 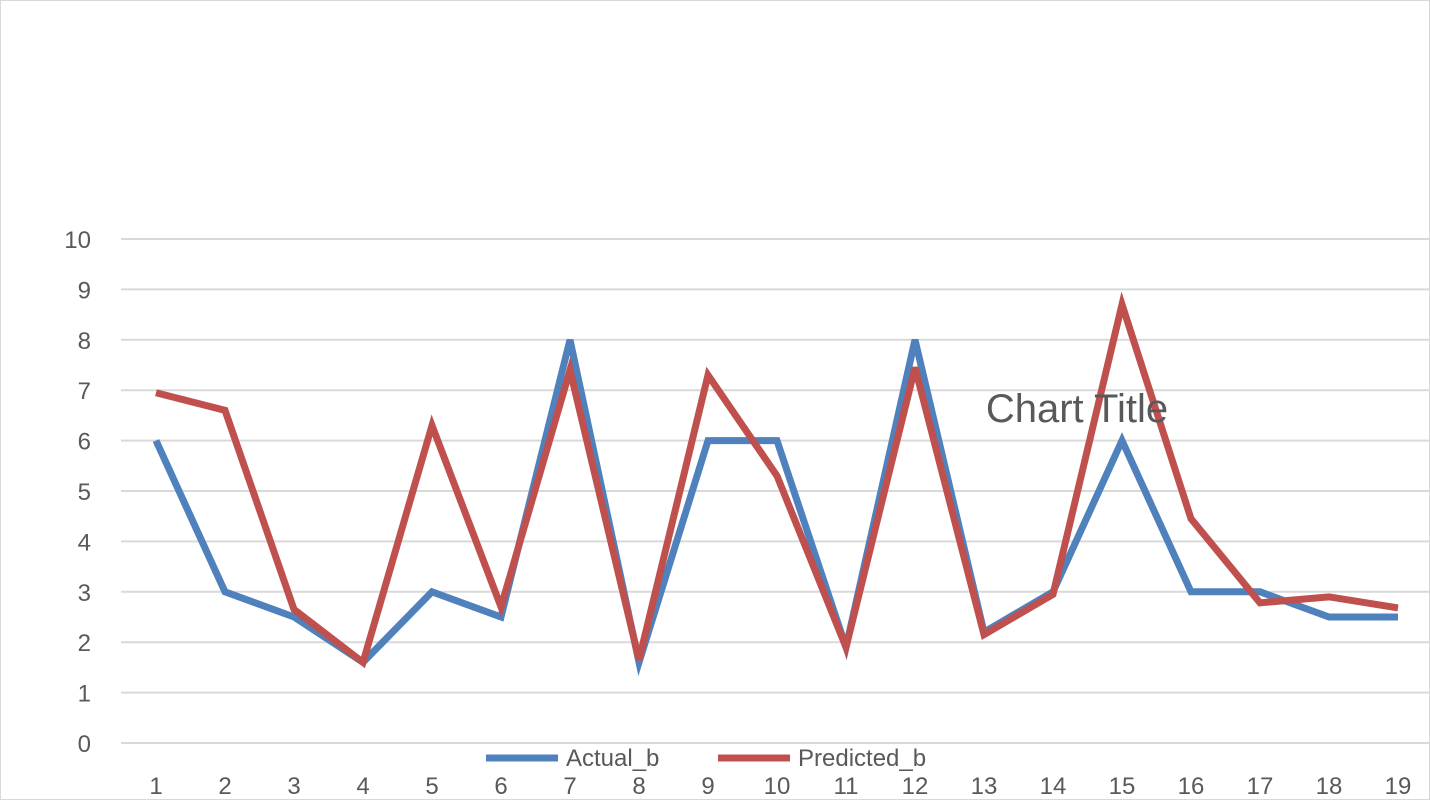 What do you see at coordinates (84, 391) in the screenshot?
I see `y-tick-label: 7` at bounding box center [84, 391].